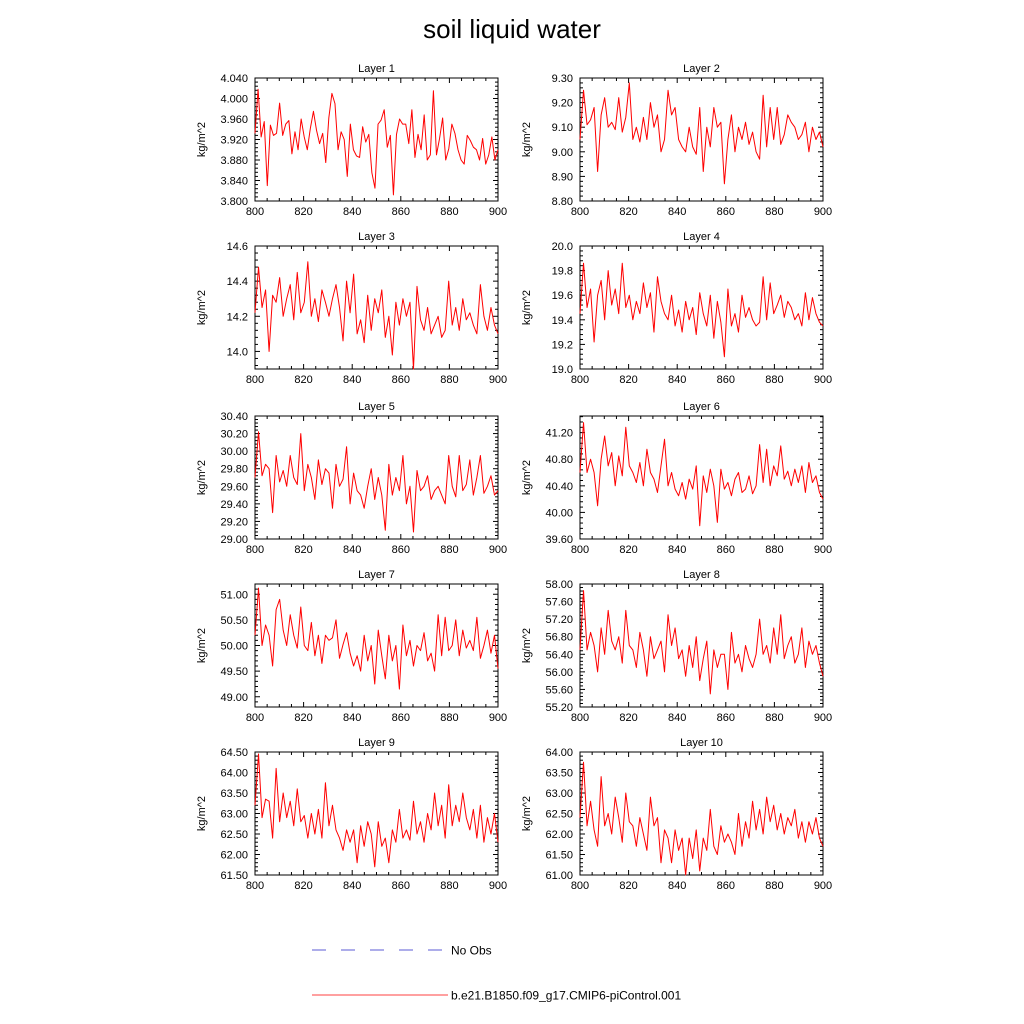 This screenshot has height=1024, width=1024. I want to click on y-tick-label: 63.50, so click(559, 774).